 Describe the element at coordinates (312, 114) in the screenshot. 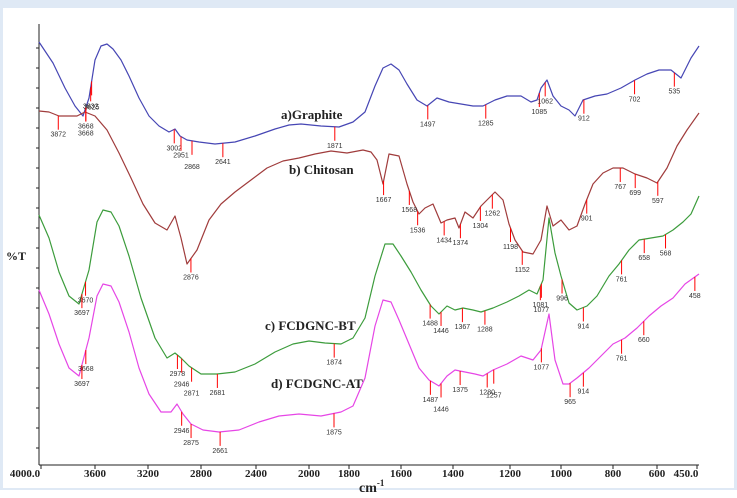

I see `series-label-graphite: a)Graphite` at that location.